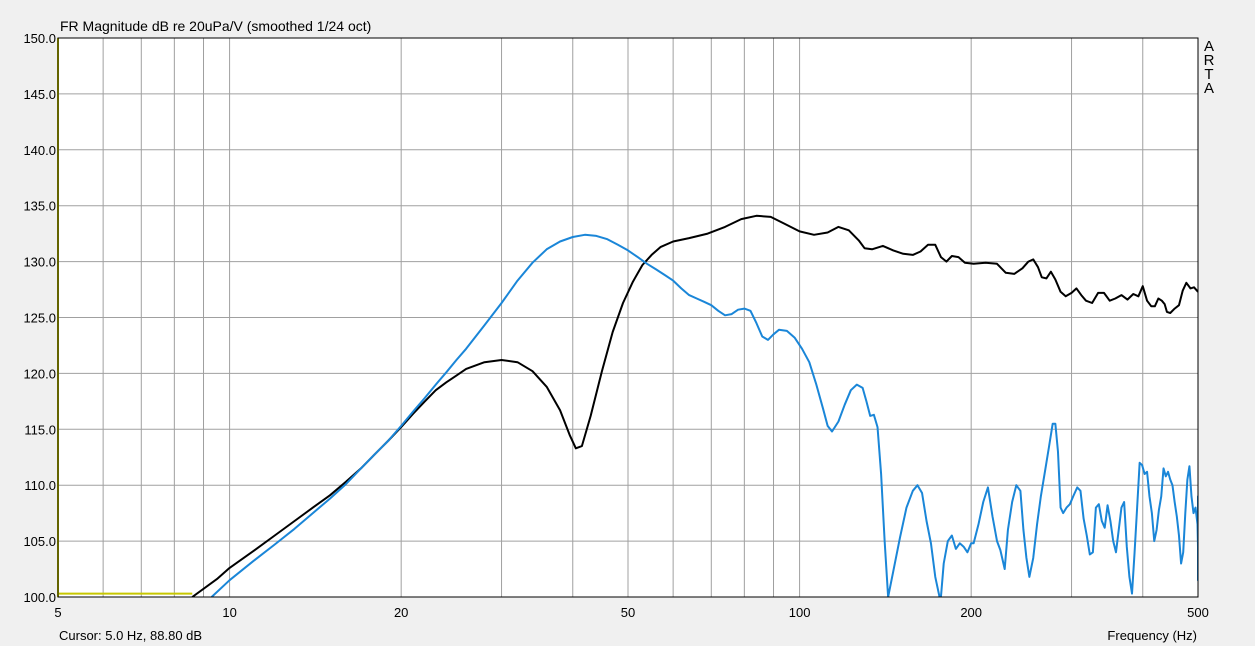 This screenshot has width=1255, height=646. Describe the element at coordinates (40, 485) in the screenshot. I see `y-tick-label: 110.0` at that location.